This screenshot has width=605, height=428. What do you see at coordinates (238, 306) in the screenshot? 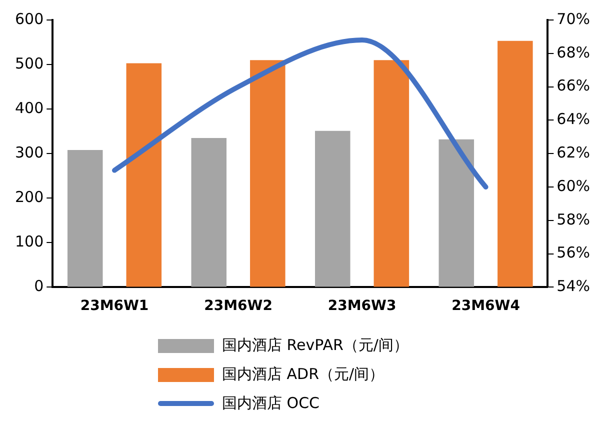
I see `x-tick-label: 23M6W2` at bounding box center [238, 306].